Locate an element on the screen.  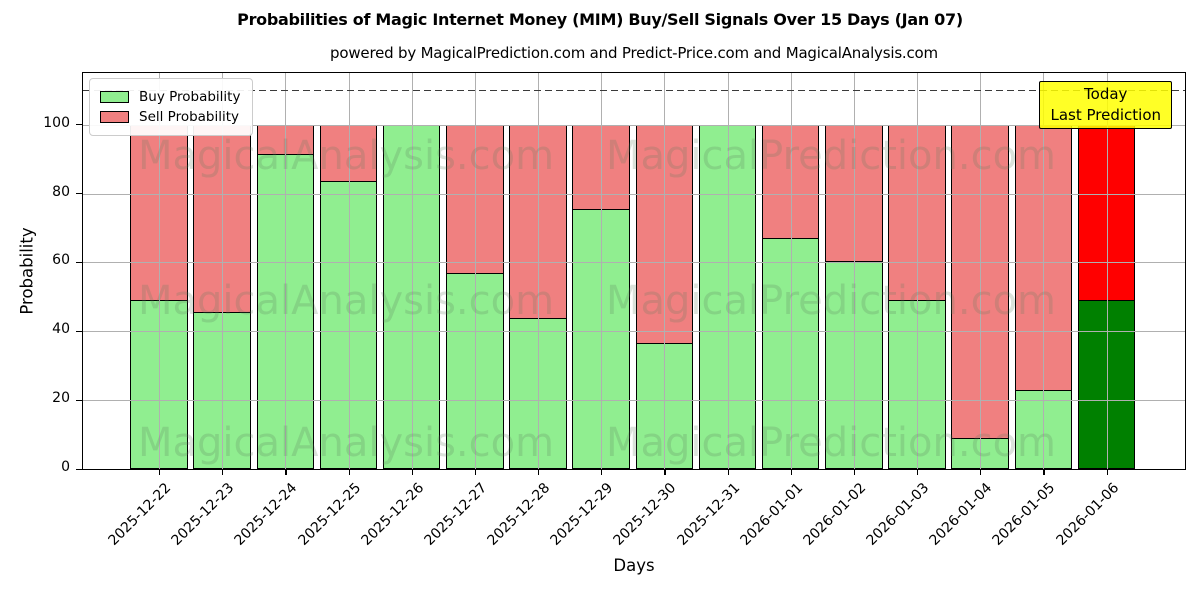
legend-item-buy: Buy Probability is located at coordinates (170, 97).